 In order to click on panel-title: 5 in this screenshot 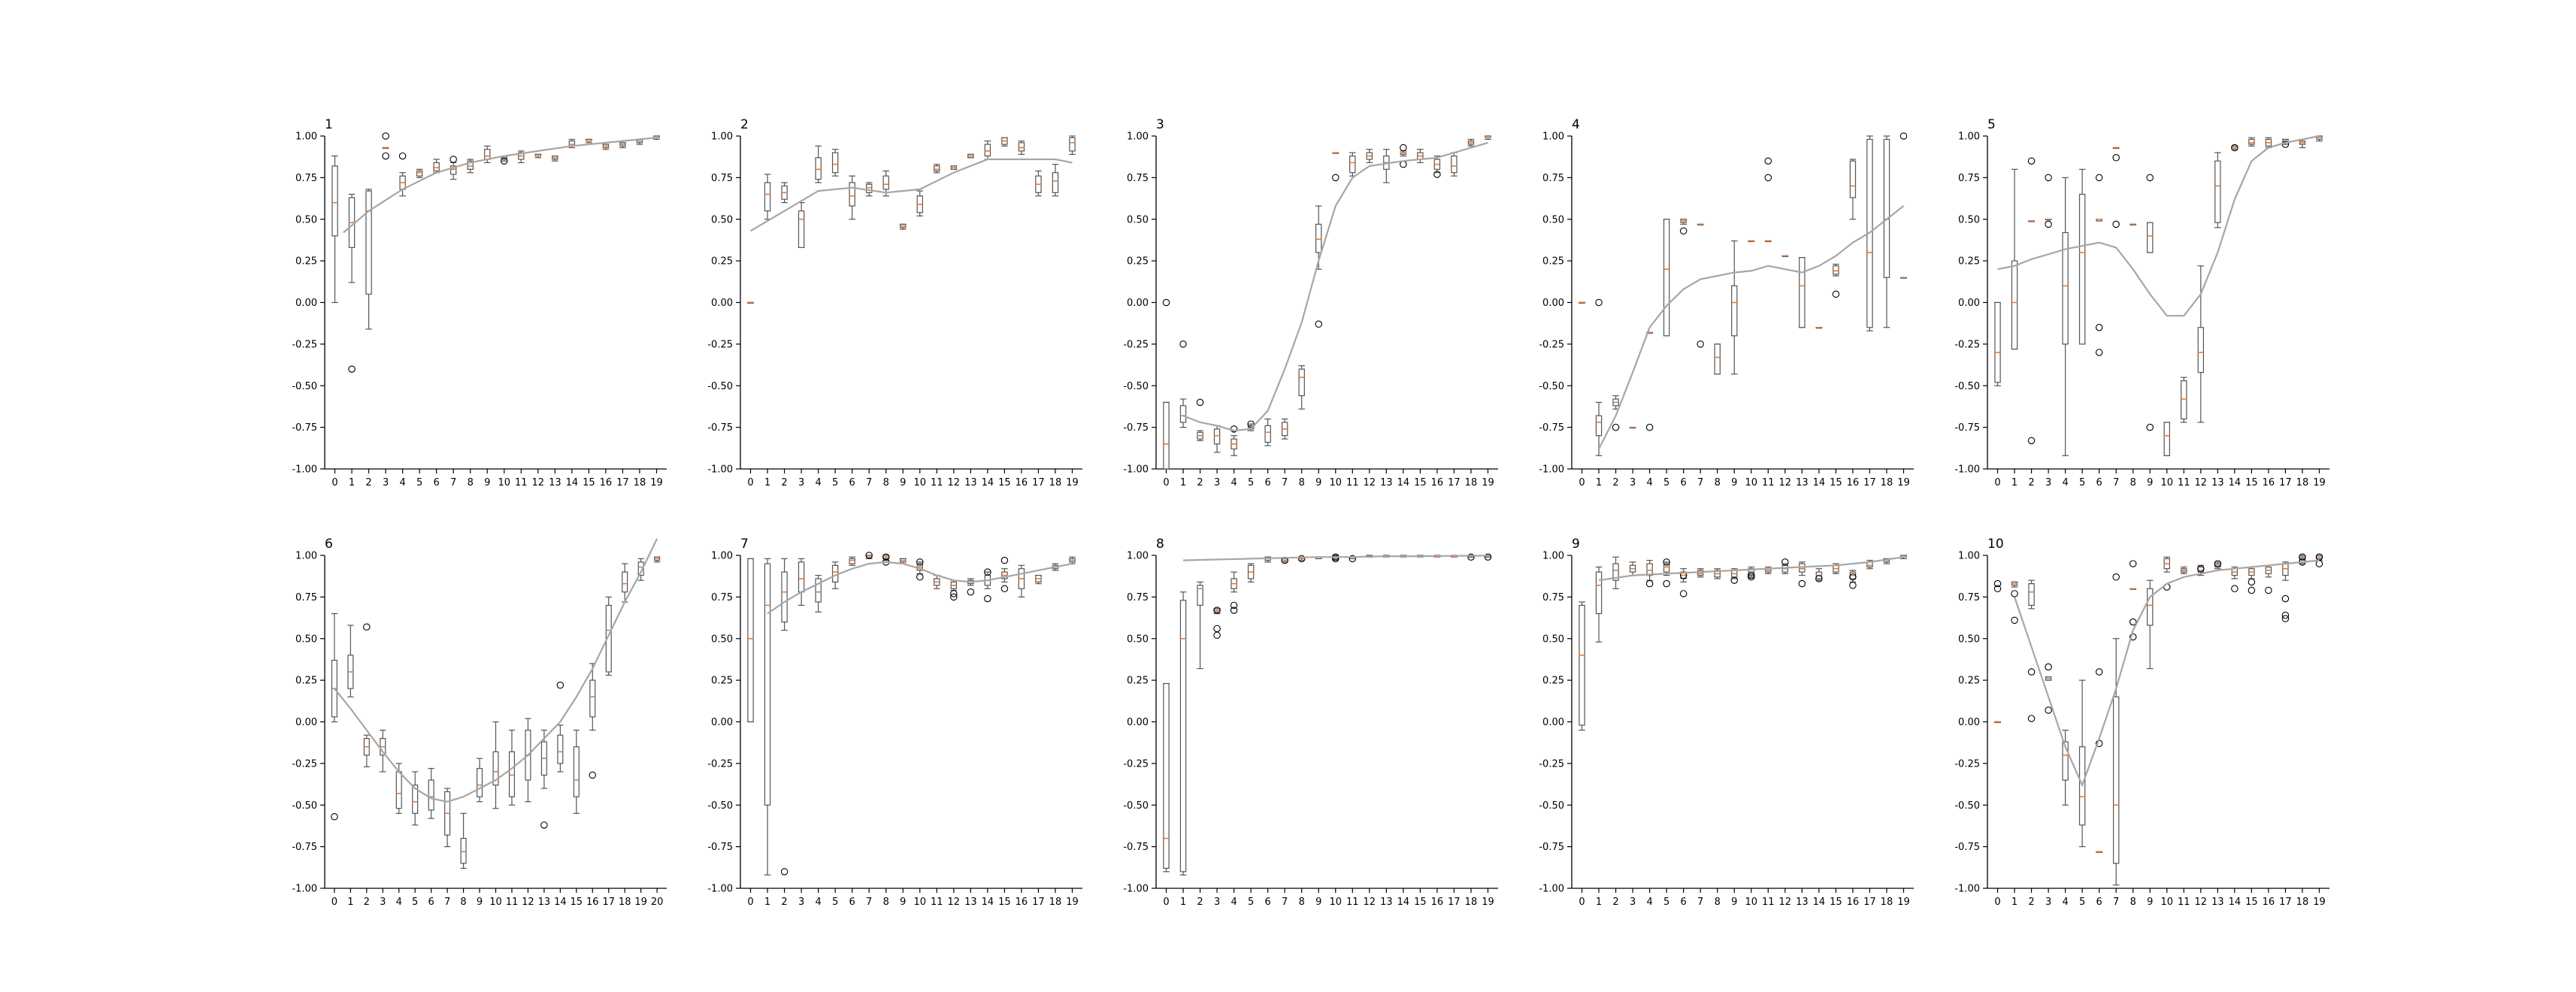, I will do `click(1991, 124)`.